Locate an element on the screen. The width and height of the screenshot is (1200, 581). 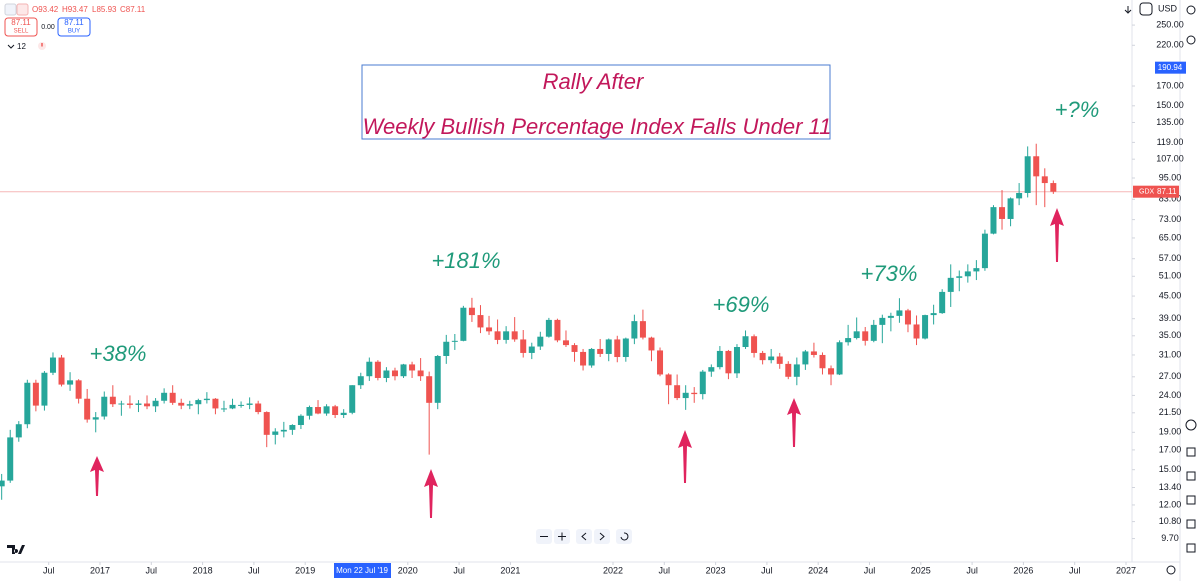
arrow is located at coordinates (685, 456).